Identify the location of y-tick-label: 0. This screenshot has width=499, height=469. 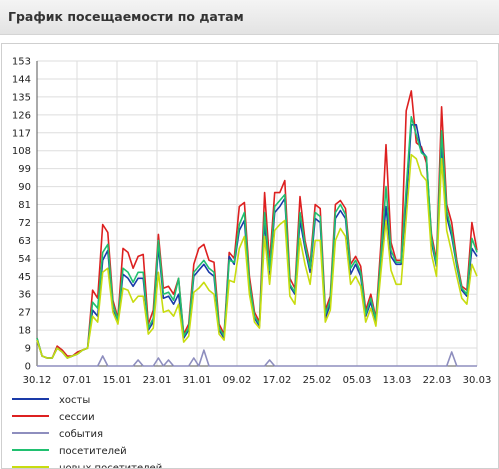
(28, 367).